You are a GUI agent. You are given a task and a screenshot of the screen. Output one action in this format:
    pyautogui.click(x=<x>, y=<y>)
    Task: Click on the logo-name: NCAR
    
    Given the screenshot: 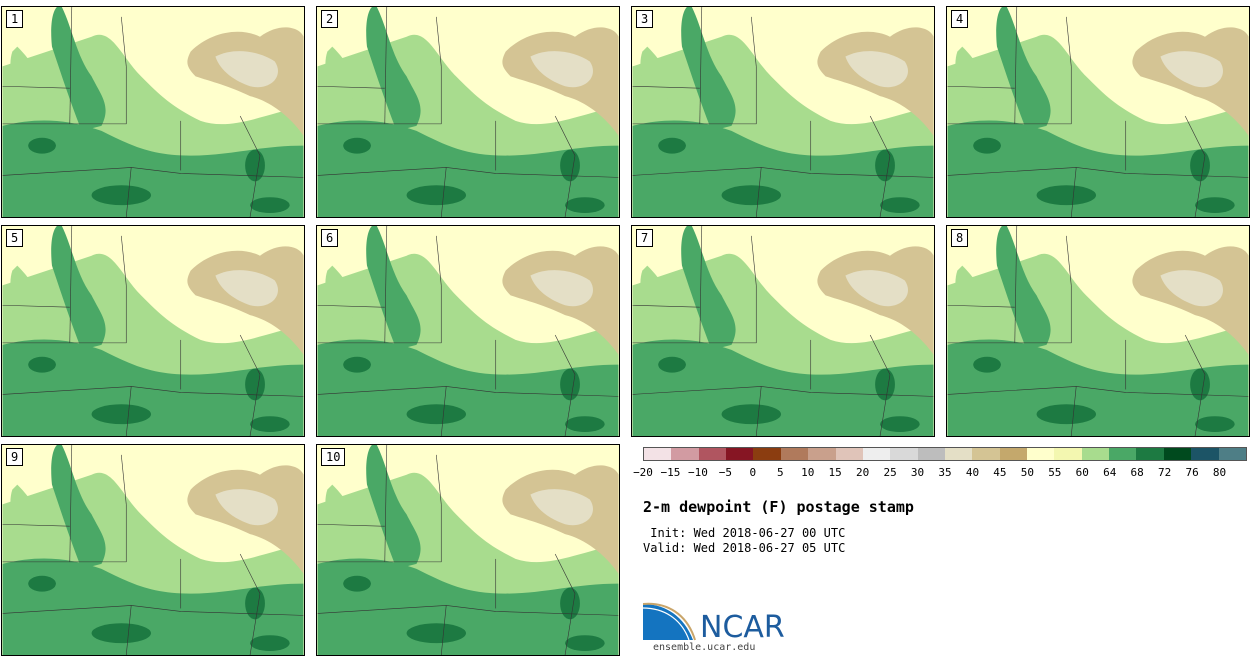 What is the action you would take?
    pyautogui.click(x=742, y=627)
    